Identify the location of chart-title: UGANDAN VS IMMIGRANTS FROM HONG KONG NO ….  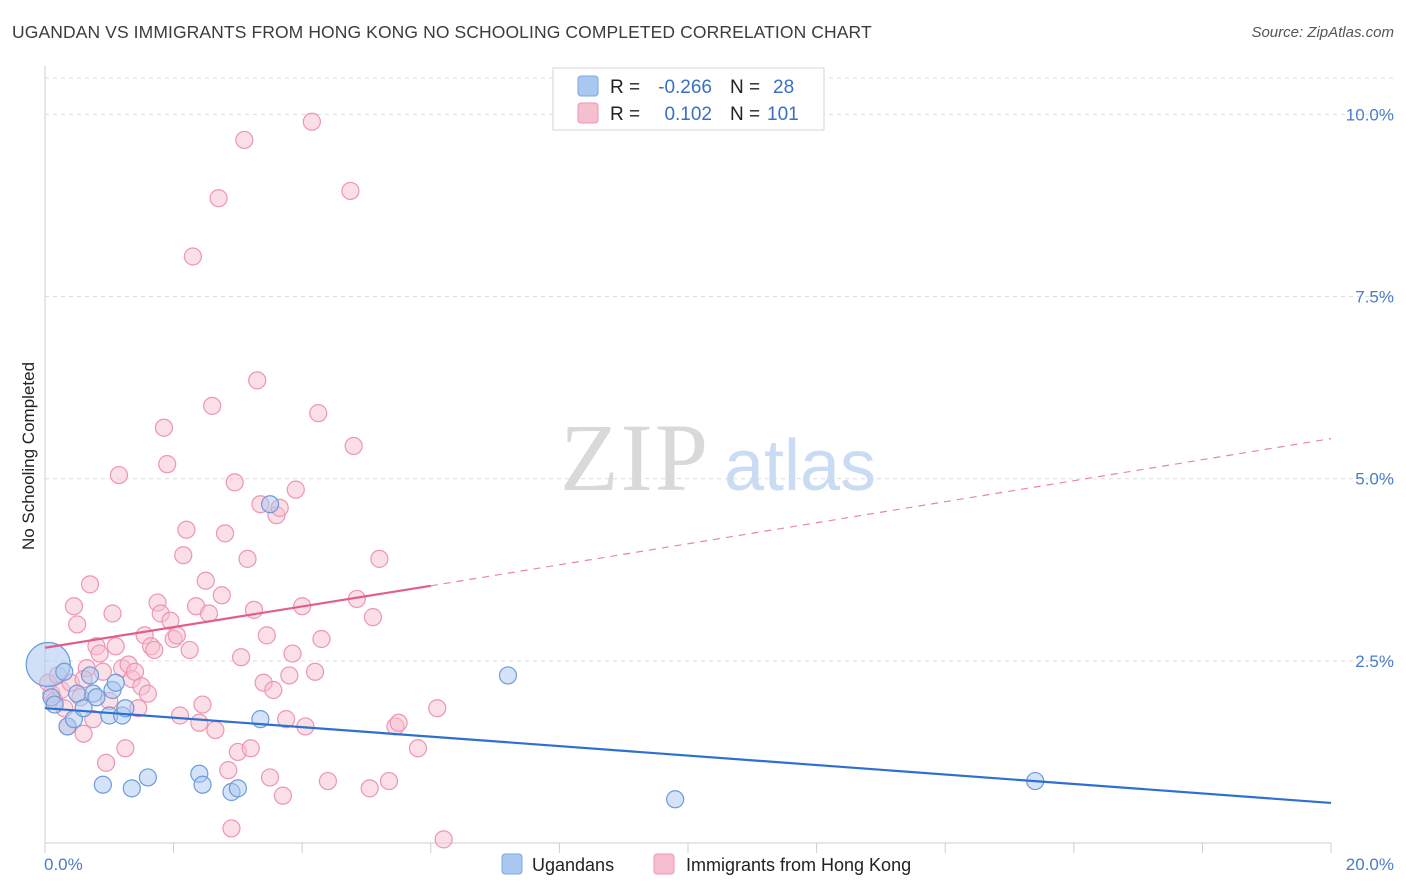
(442, 32).